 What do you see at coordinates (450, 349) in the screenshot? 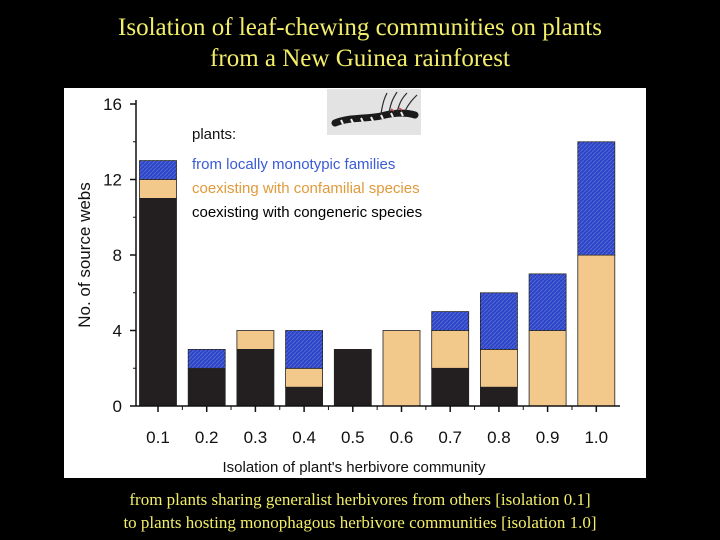
I see `bar-segment-0.7-series-1` at bounding box center [450, 349].